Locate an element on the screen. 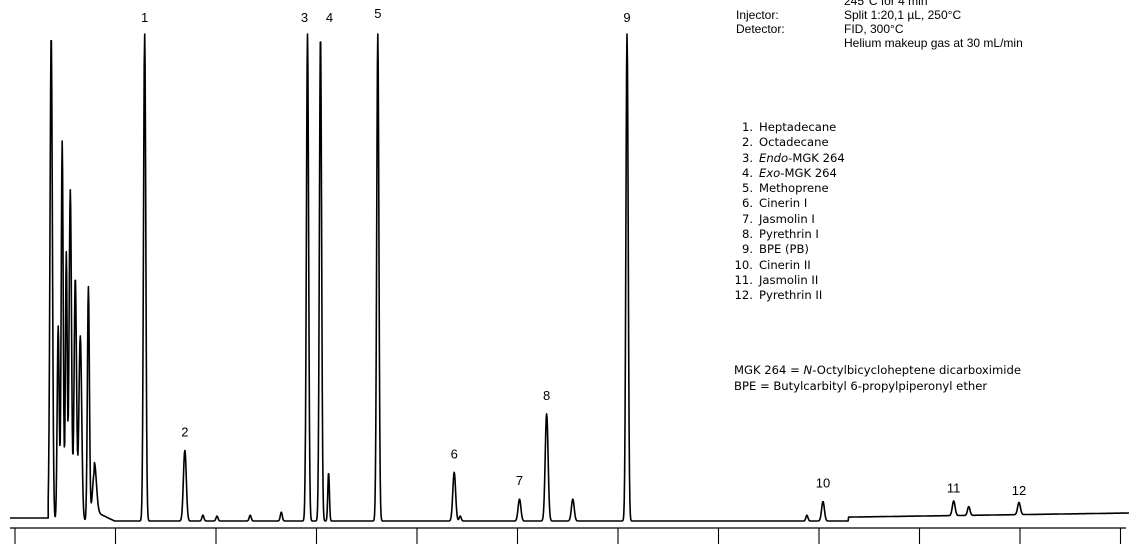 This screenshot has height=546, width=1129. legend-item: 3. Endo-MGK 264 is located at coordinates (793, 157).